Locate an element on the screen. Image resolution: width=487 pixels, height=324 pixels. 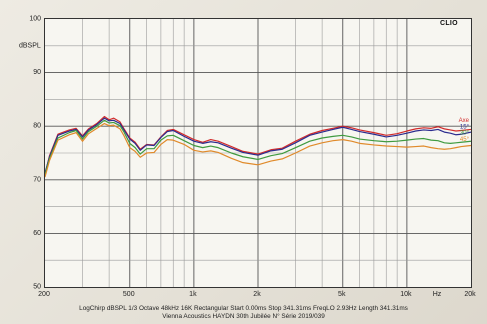
clio-logo: CLIO is located at coordinates (449, 23).